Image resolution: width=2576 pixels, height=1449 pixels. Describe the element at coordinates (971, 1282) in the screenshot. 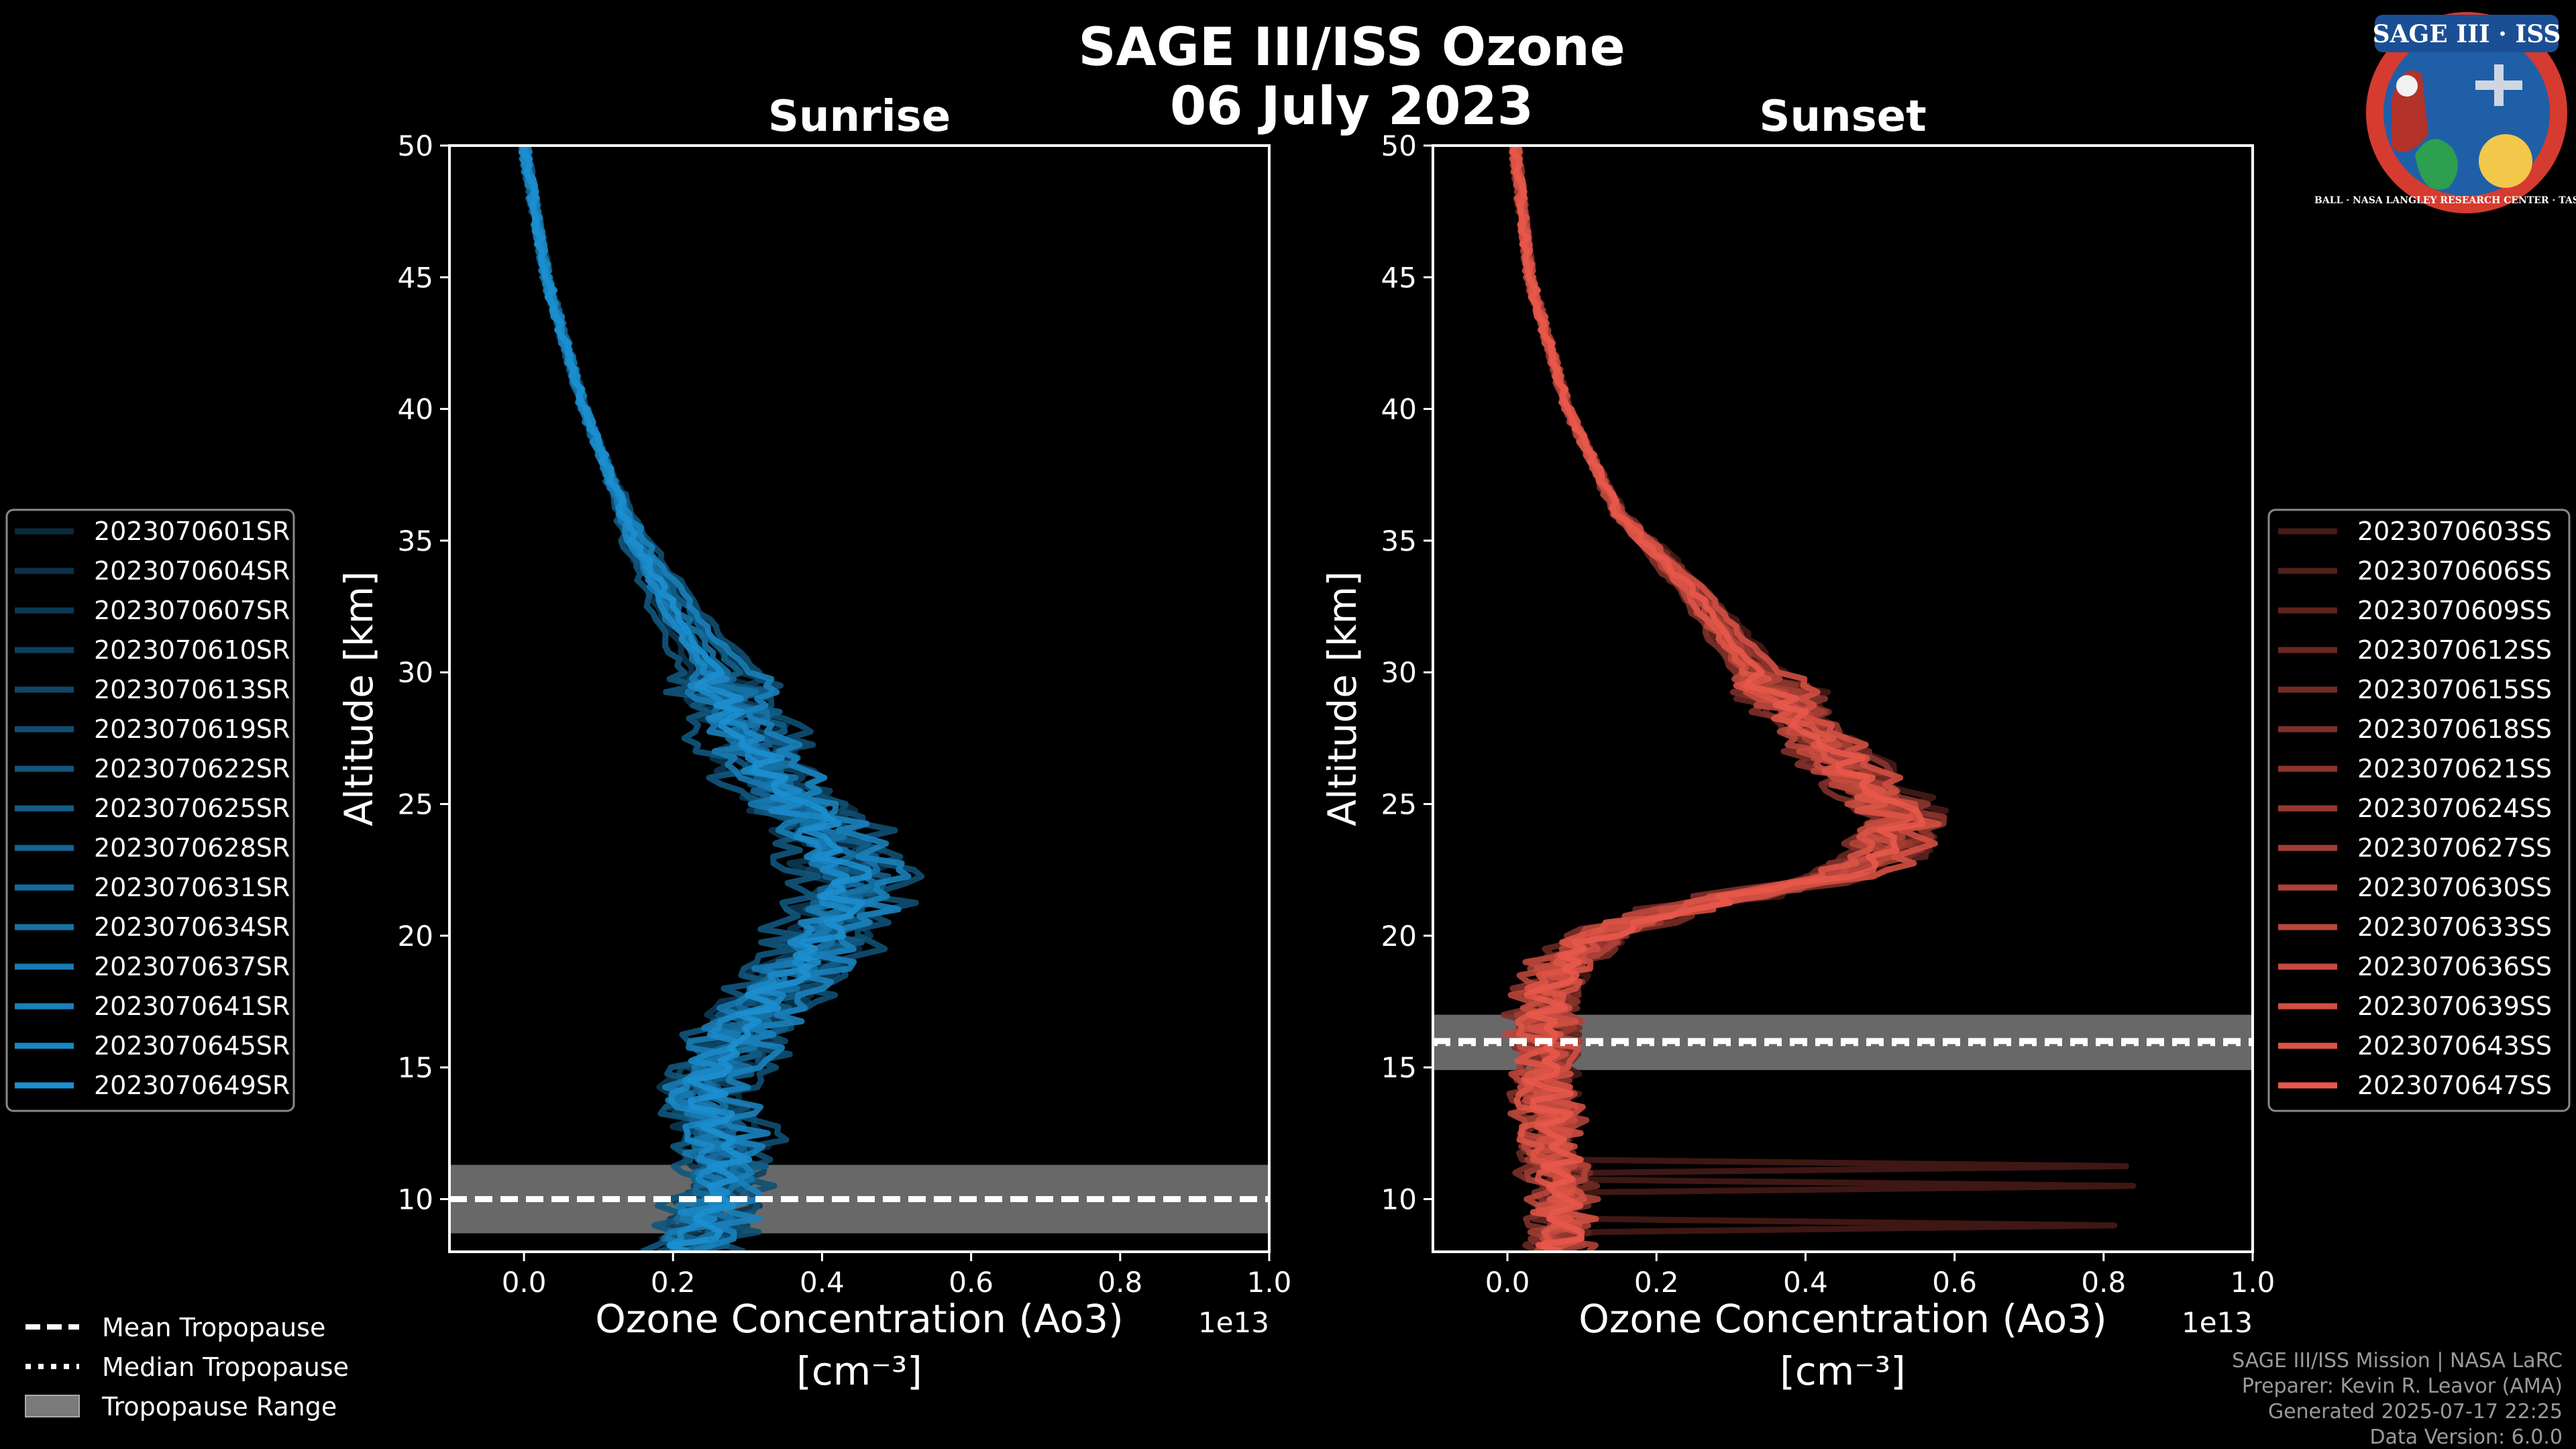

I see `sunrise-xtick-label: 0.6` at that location.